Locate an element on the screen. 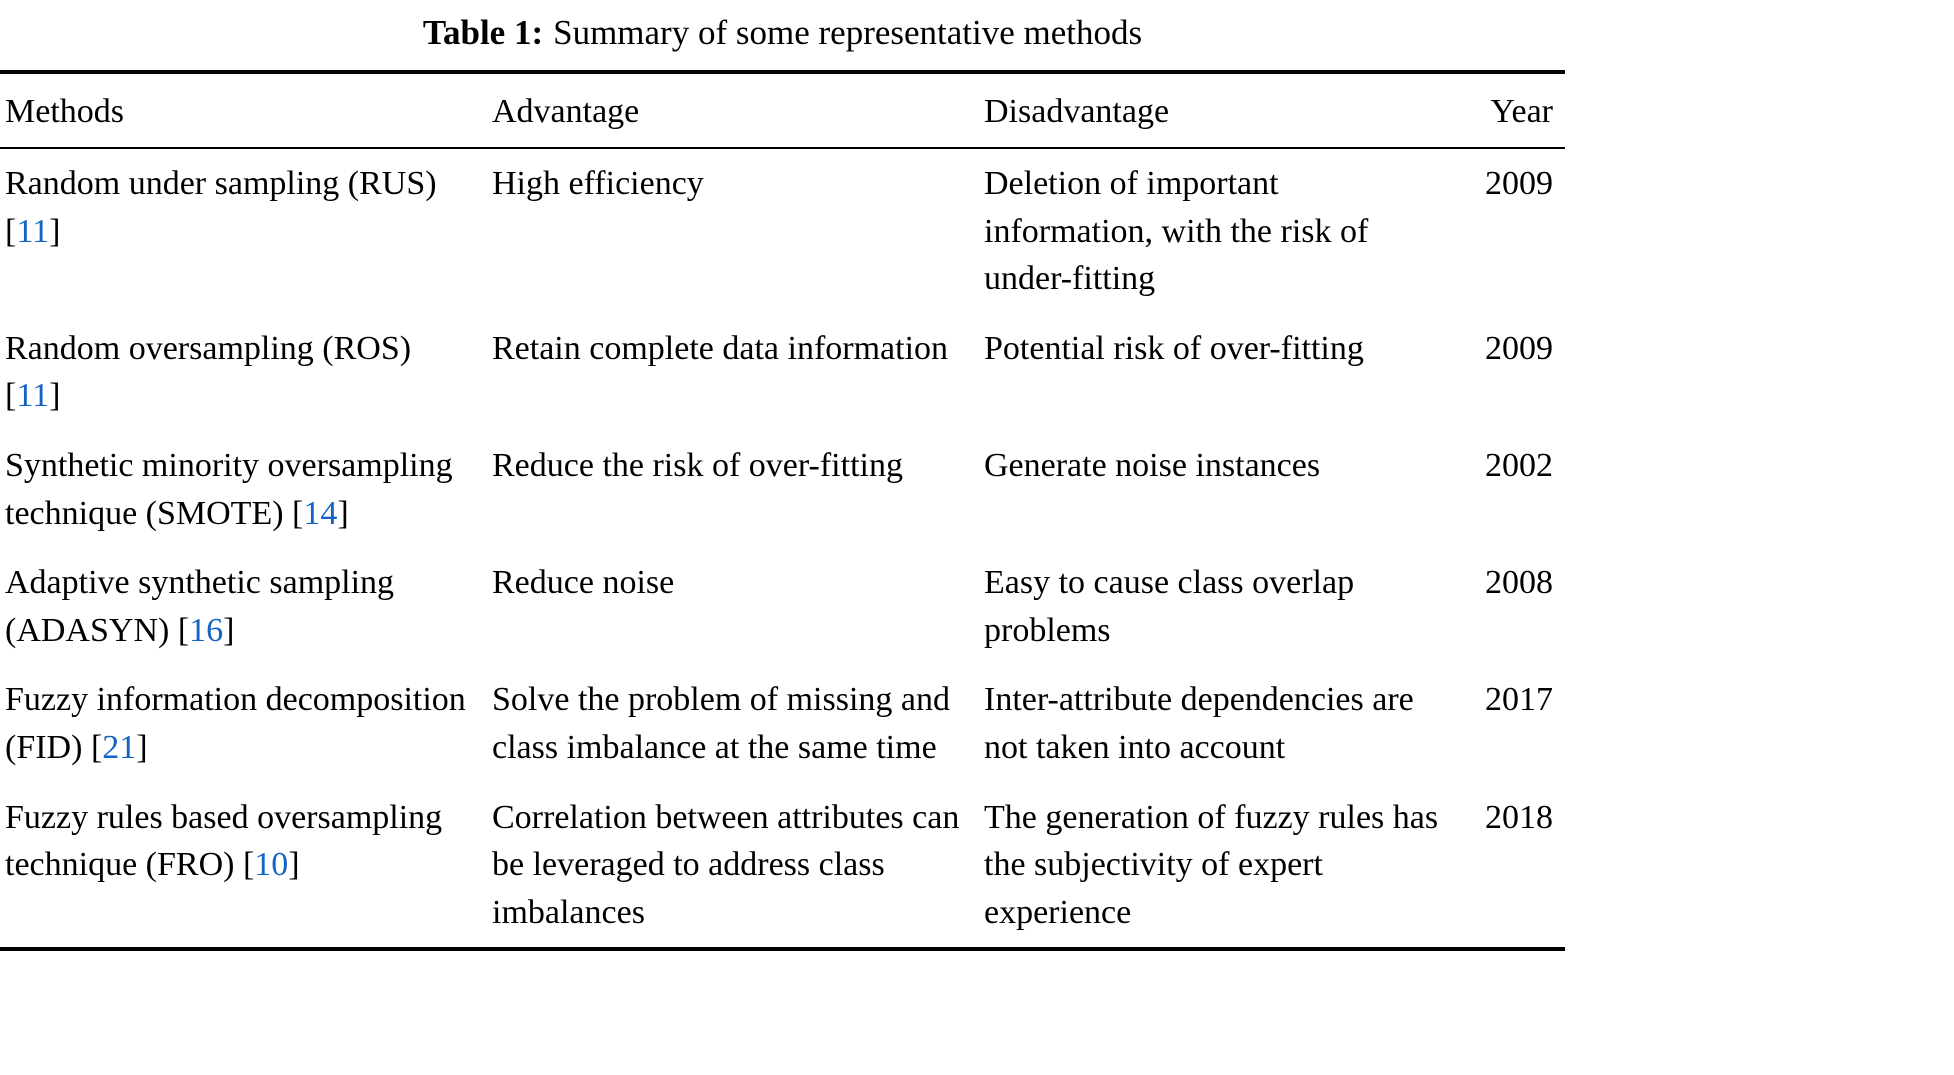  citation-link: 10 is located at coordinates (271, 865).